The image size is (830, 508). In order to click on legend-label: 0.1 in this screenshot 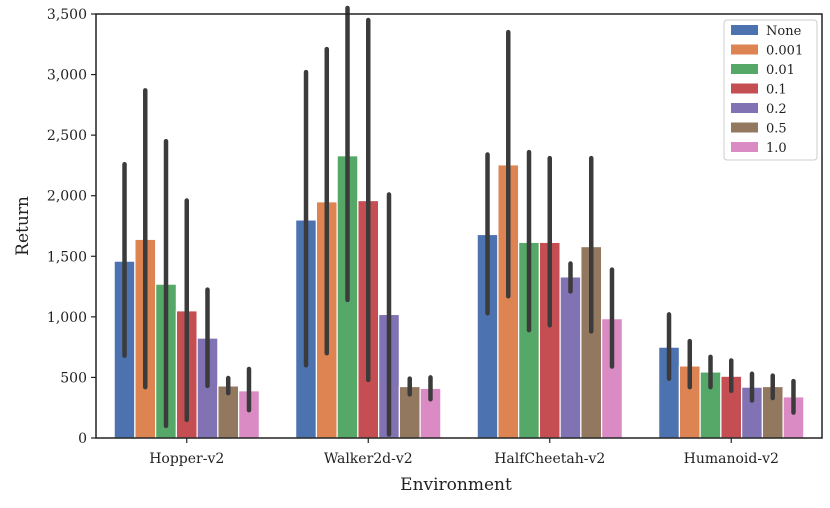, I will do `click(776, 90)`.